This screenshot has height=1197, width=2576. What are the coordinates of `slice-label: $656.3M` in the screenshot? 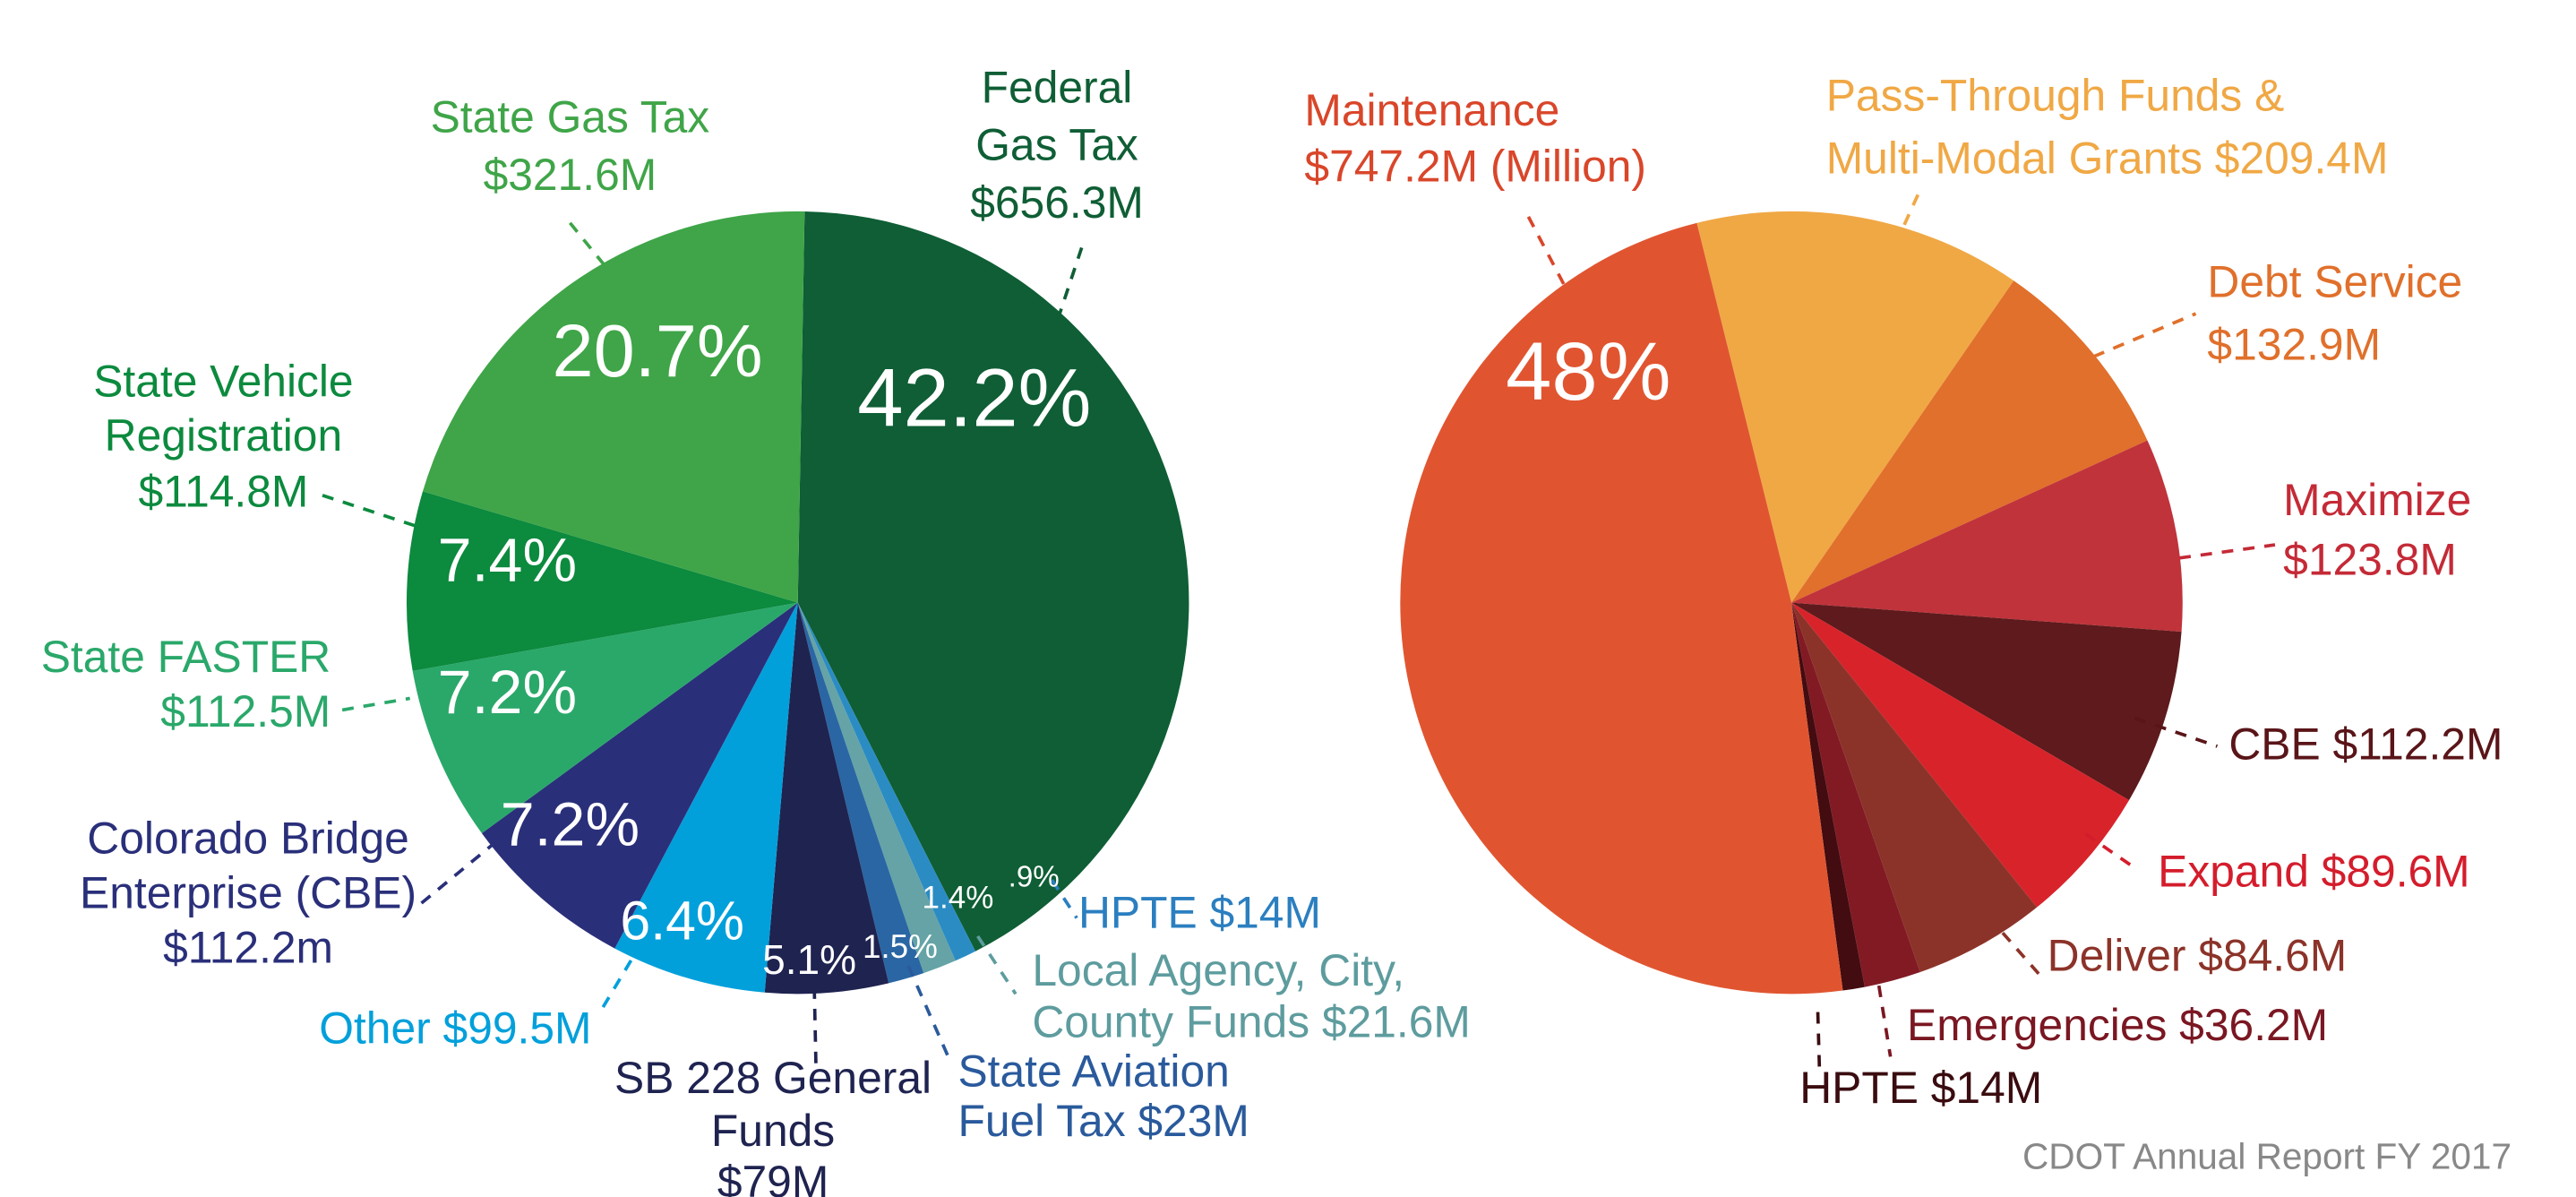 It's located at (1057, 202).